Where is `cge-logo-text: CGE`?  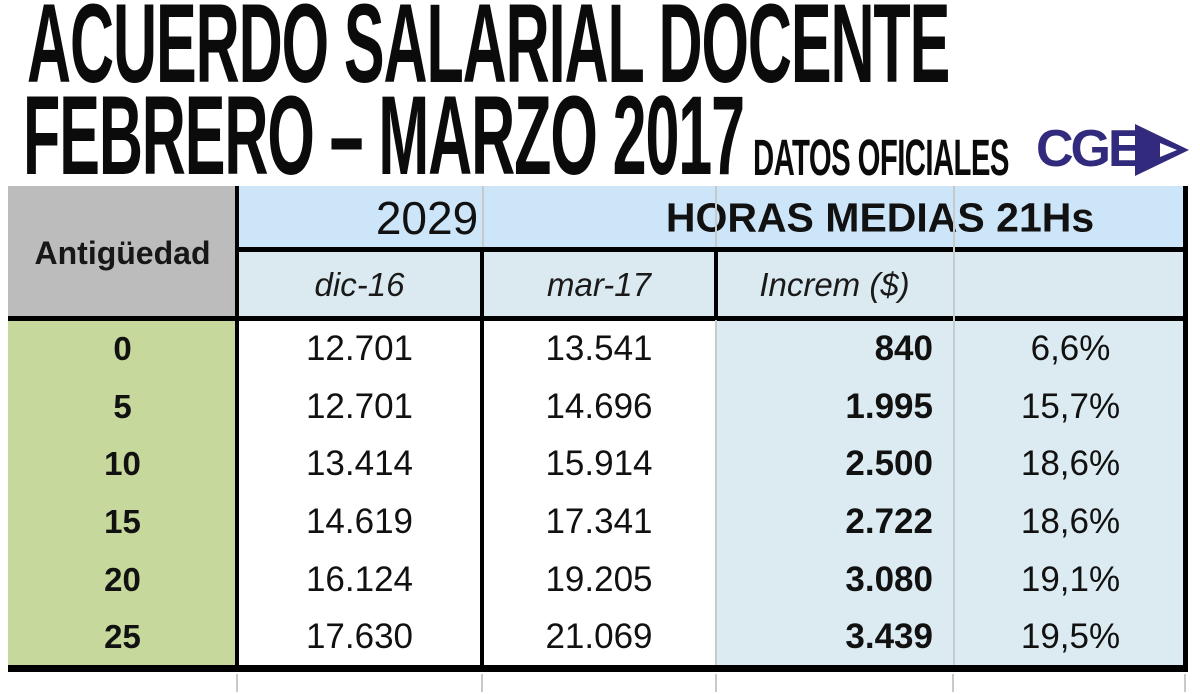 cge-logo-text: CGE is located at coordinates (1089, 149).